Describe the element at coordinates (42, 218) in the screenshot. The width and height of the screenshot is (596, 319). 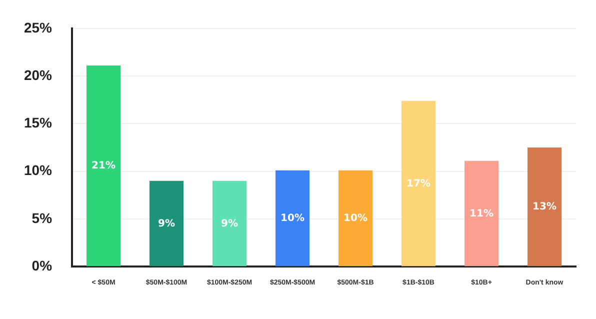
I see `y-tick-label: 5%` at that location.